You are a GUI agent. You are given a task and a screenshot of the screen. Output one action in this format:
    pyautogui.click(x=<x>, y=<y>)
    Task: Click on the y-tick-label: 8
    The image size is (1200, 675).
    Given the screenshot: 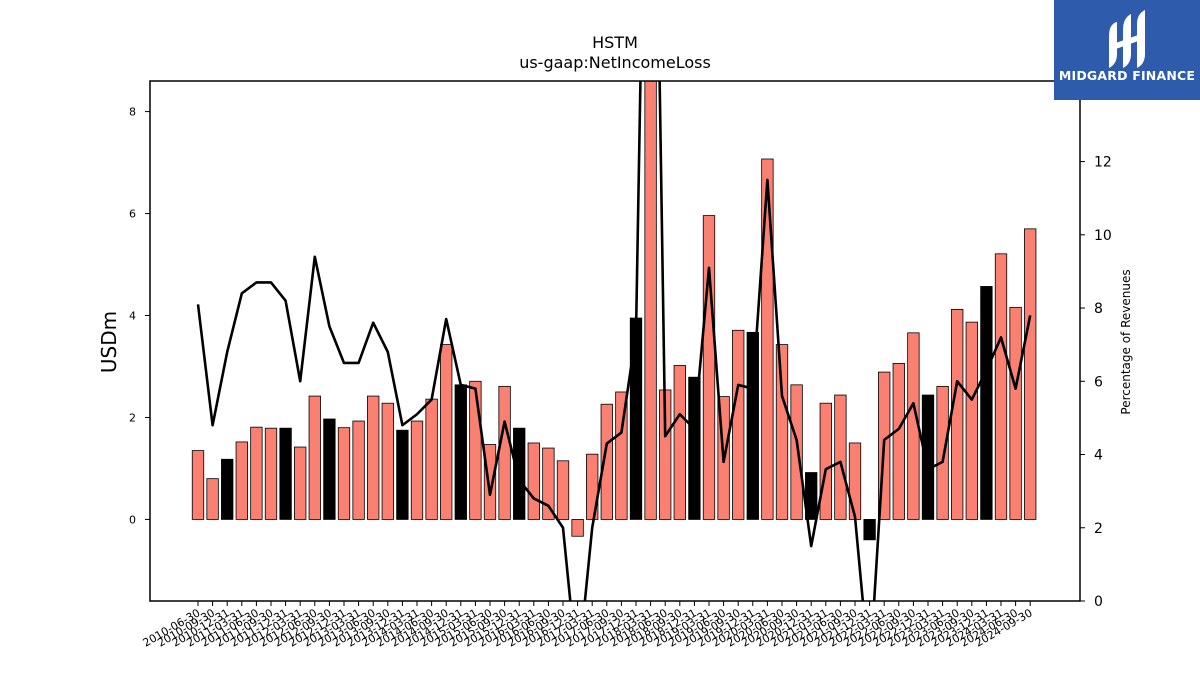 What is the action you would take?
    pyautogui.click(x=132, y=112)
    